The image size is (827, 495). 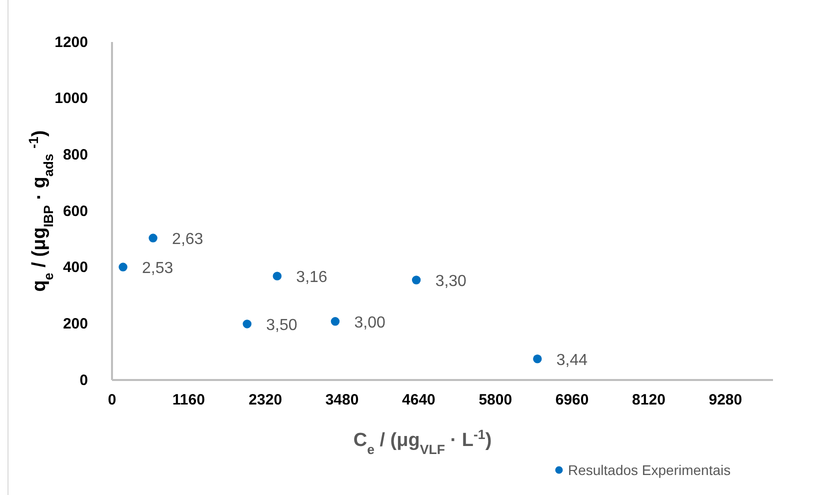 I want to click on annotation: 3,16, so click(x=312, y=277).